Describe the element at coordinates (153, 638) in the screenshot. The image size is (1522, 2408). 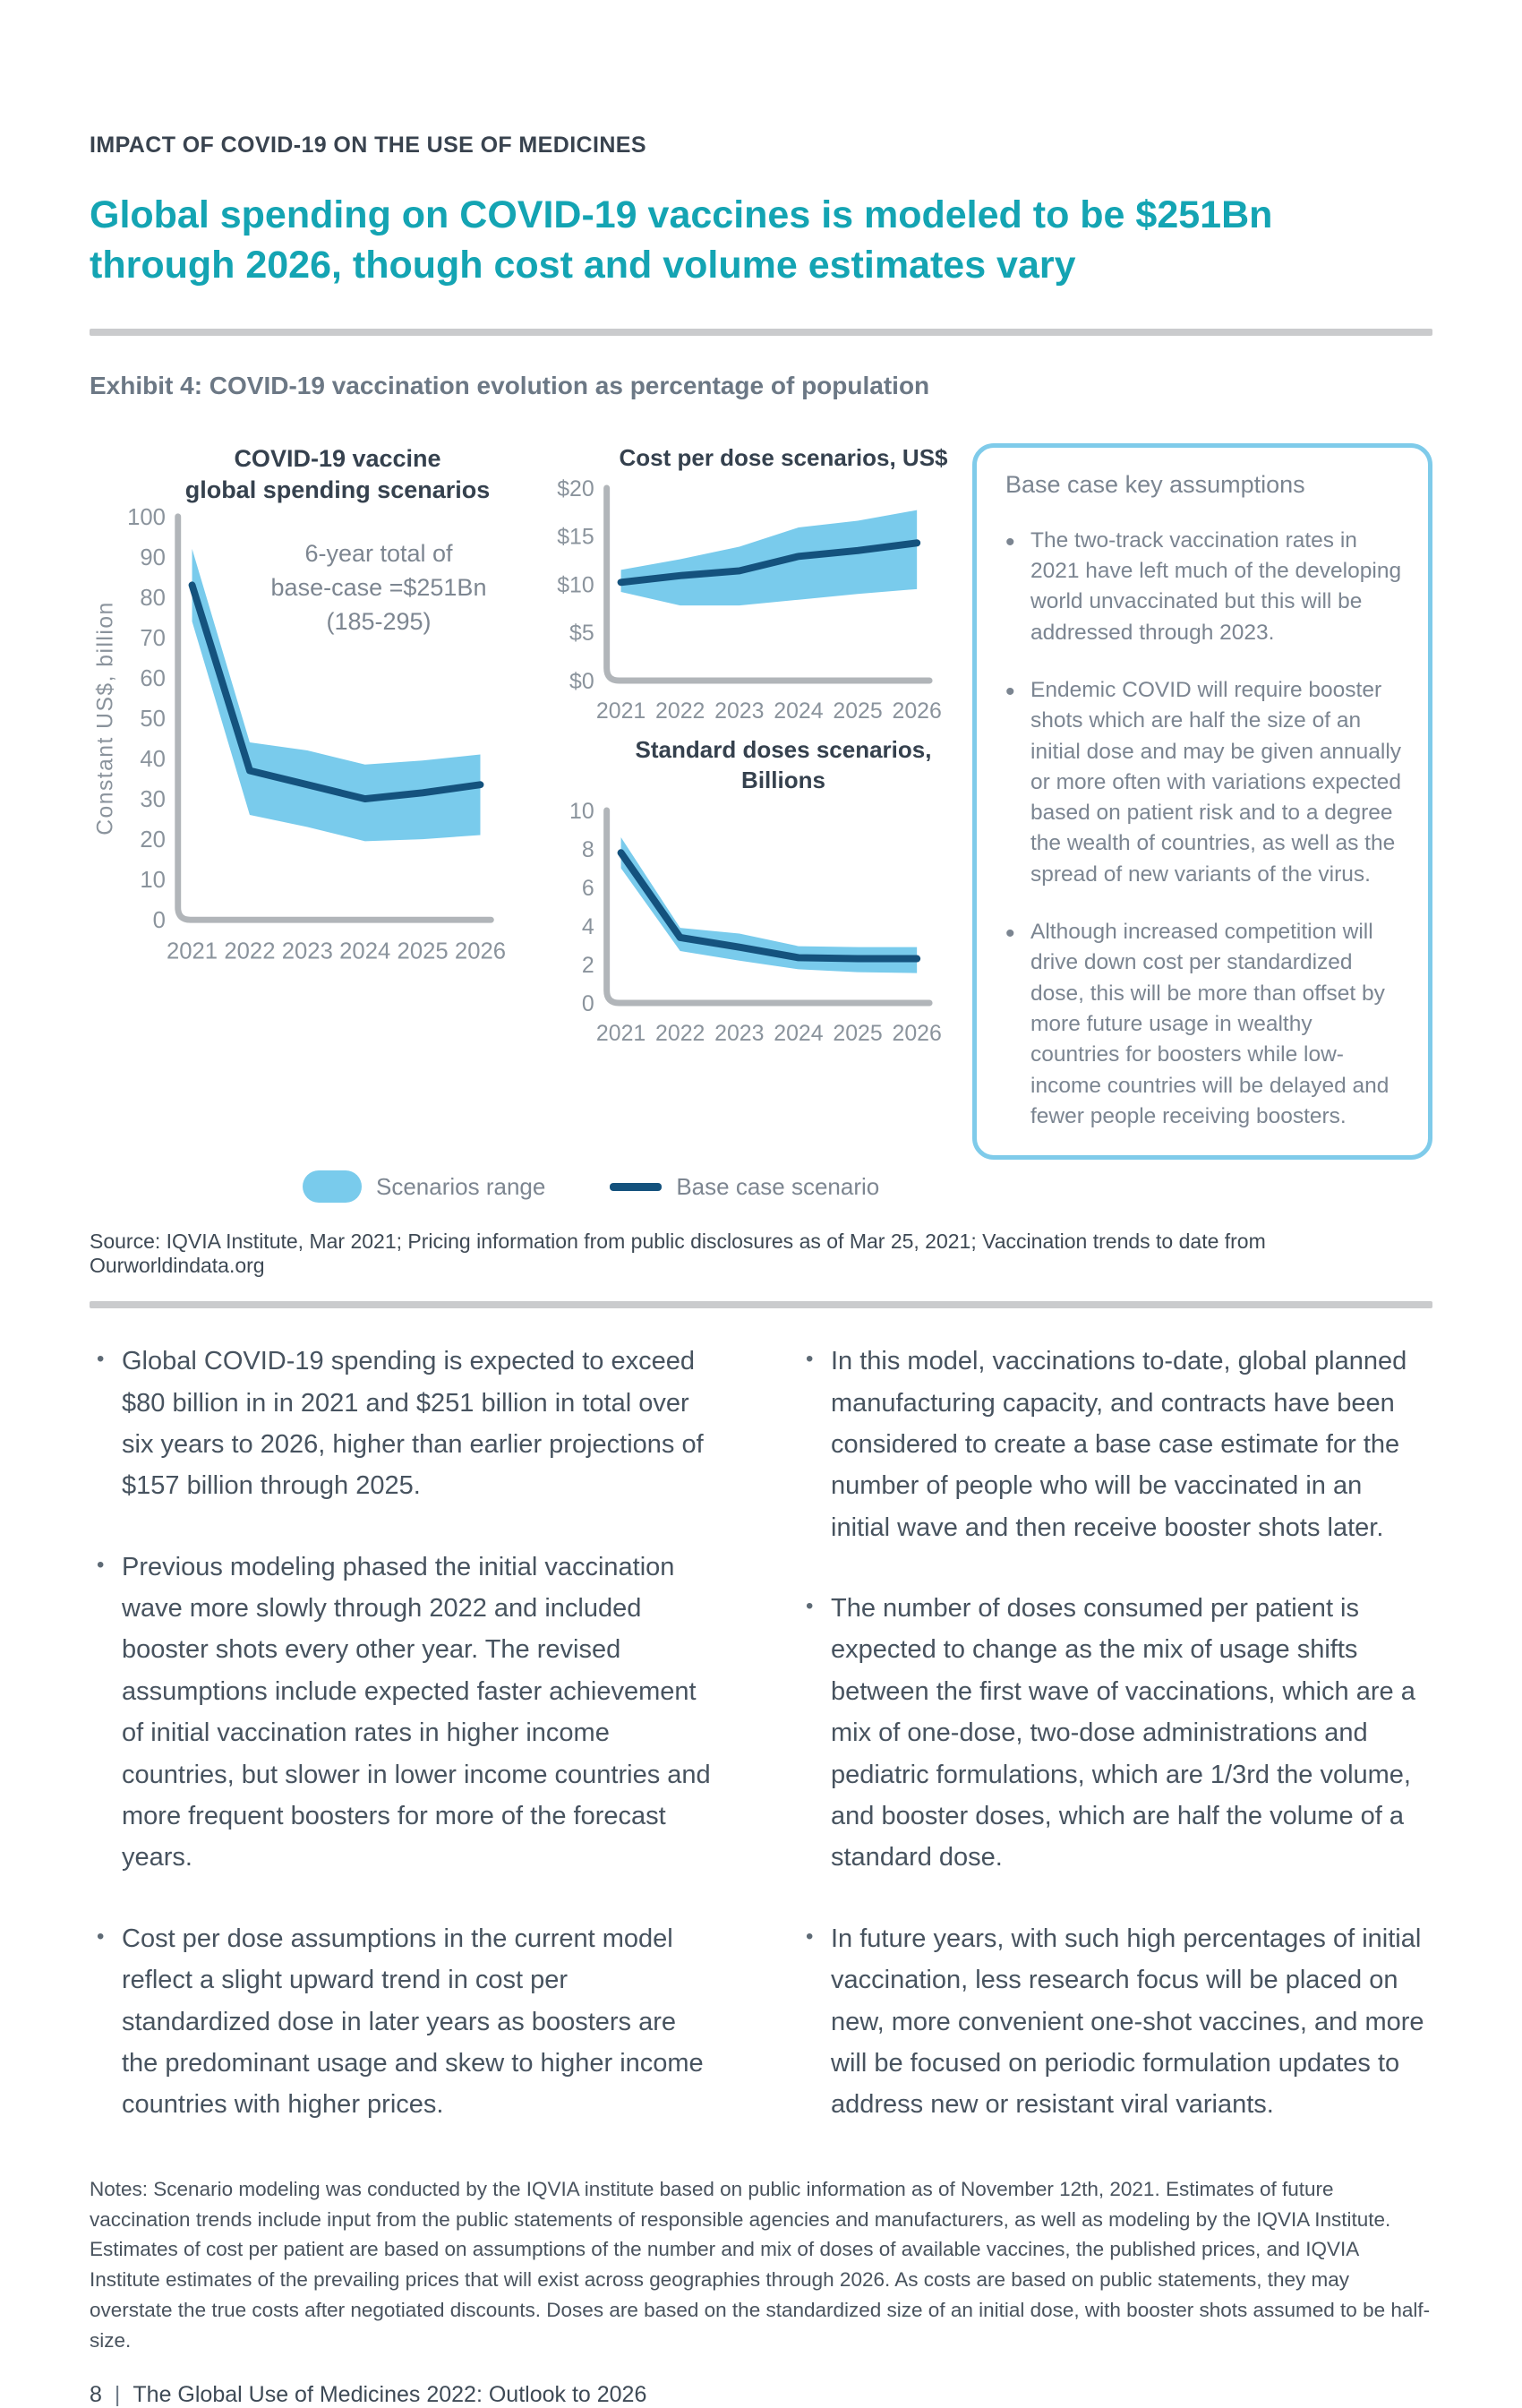
I see `svg-text: 70` at that location.